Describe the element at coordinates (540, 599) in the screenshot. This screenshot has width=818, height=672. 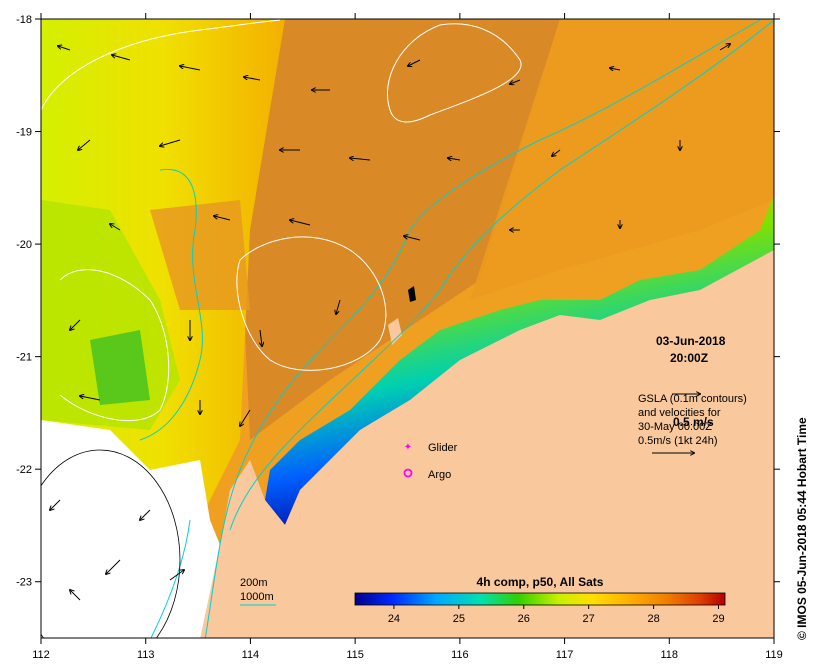
I see `colorbar` at that location.